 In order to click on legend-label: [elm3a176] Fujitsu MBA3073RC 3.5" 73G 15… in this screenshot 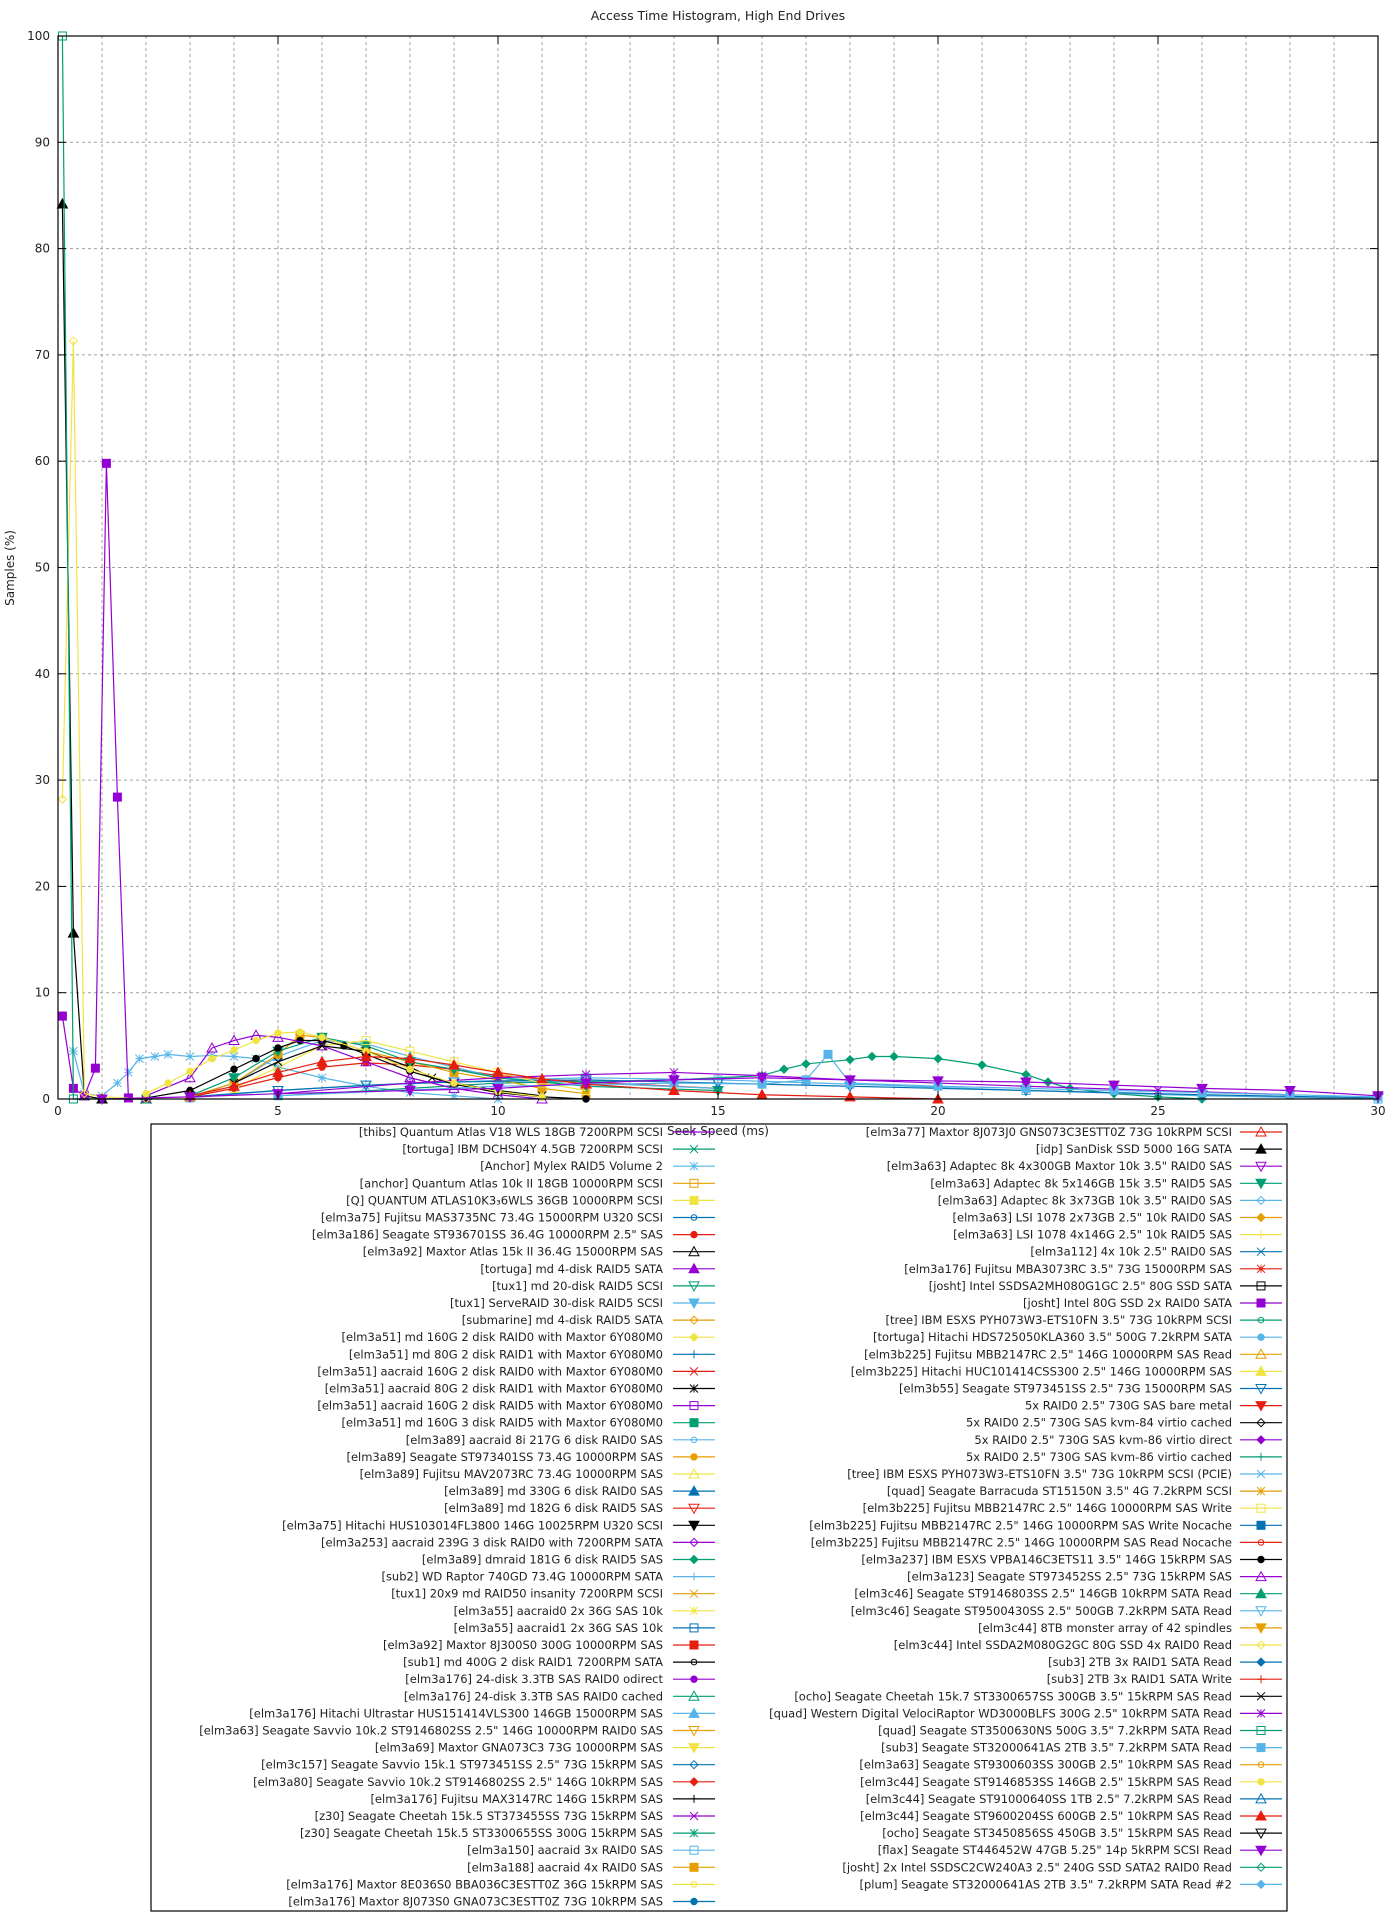, I will do `click(1068, 1269)`.